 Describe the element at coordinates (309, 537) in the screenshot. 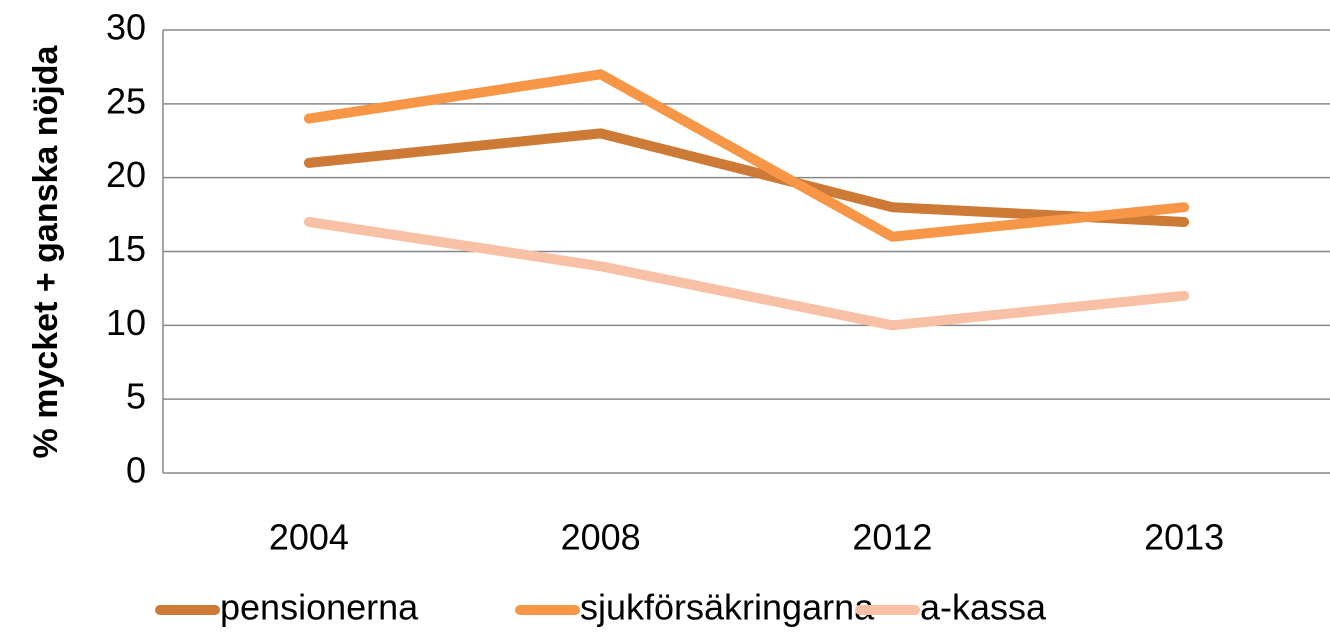

I see `x-tick-label: 2004` at that location.